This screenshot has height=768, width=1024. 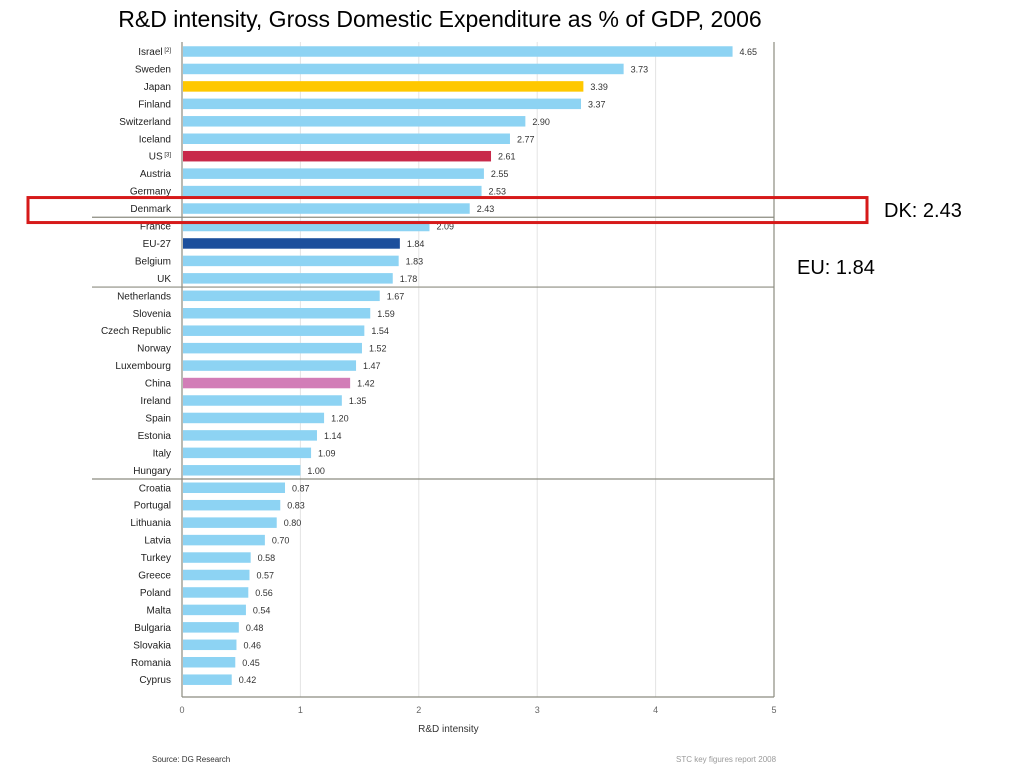 What do you see at coordinates (250, 435) in the screenshot?
I see `bar-estonia` at bounding box center [250, 435].